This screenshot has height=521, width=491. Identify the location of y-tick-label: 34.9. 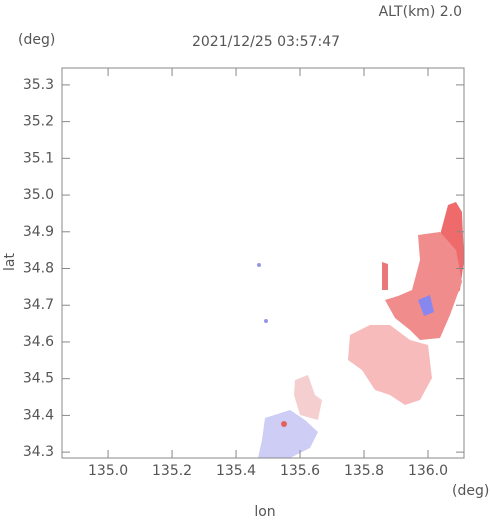
(38, 232).